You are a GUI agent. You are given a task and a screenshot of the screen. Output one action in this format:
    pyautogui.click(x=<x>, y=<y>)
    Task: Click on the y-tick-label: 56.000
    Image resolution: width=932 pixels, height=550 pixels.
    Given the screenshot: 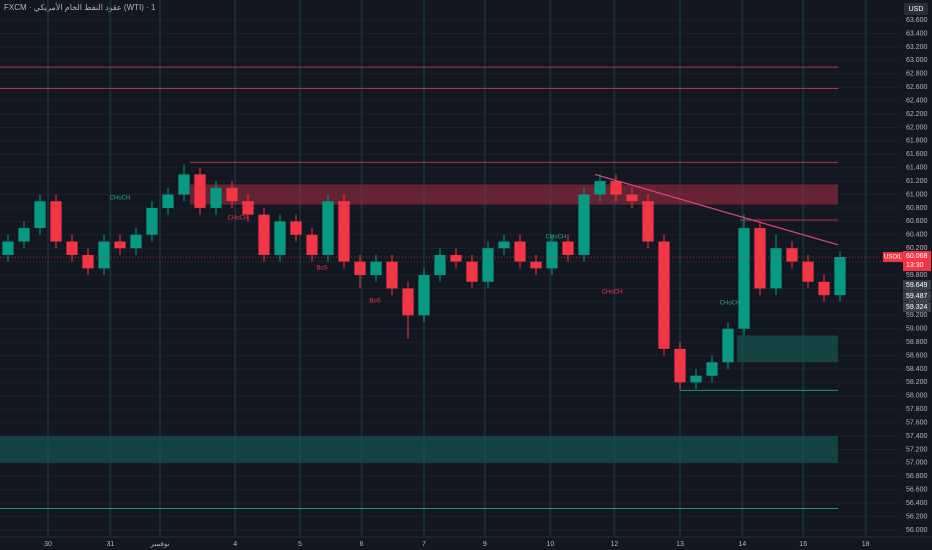 What is the action you would take?
    pyautogui.click(x=917, y=530)
    